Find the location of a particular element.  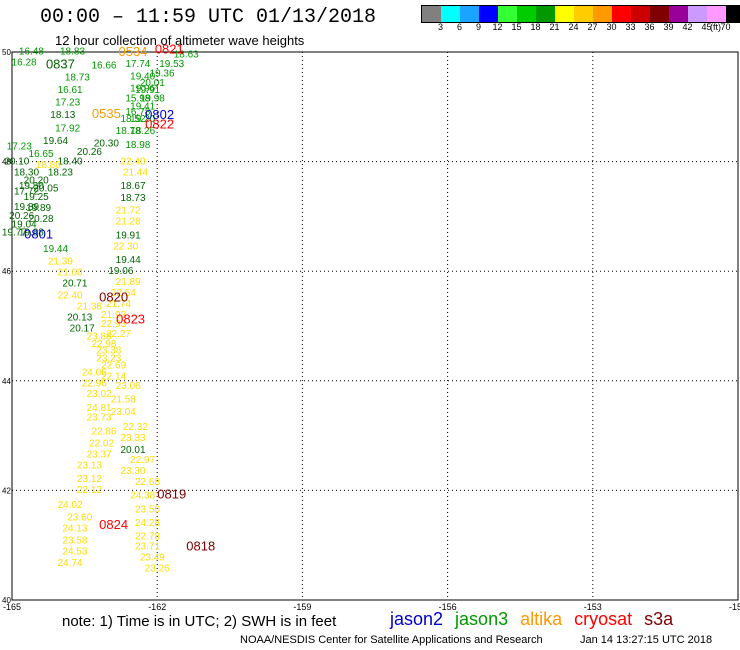

legend-tick-label: 12 is located at coordinates (497, 27).